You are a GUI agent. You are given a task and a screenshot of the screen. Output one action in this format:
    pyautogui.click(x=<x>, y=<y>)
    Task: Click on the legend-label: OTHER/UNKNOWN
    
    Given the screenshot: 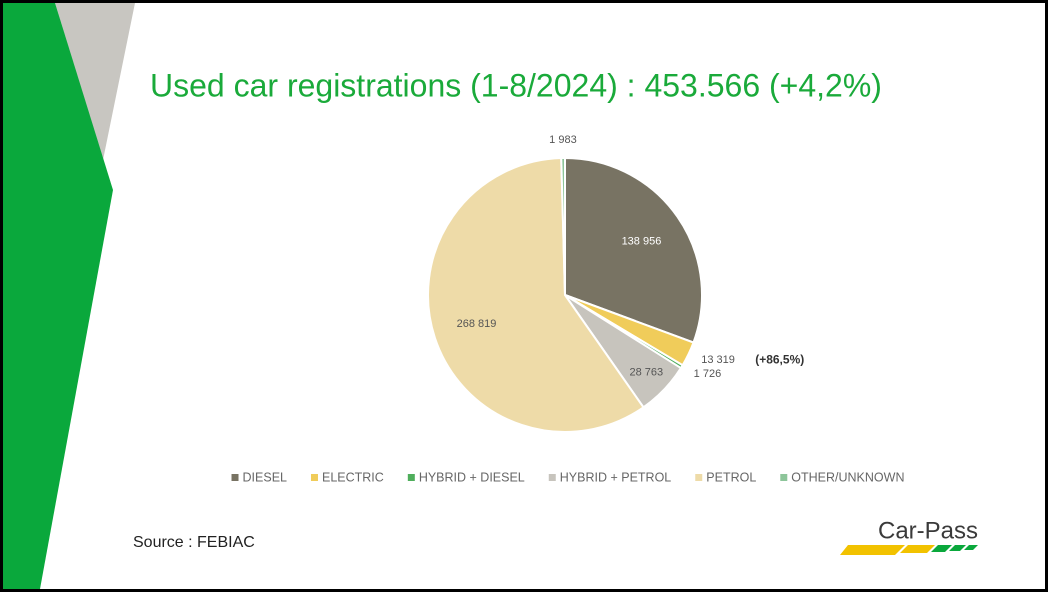 What is the action you would take?
    pyautogui.click(x=847, y=477)
    